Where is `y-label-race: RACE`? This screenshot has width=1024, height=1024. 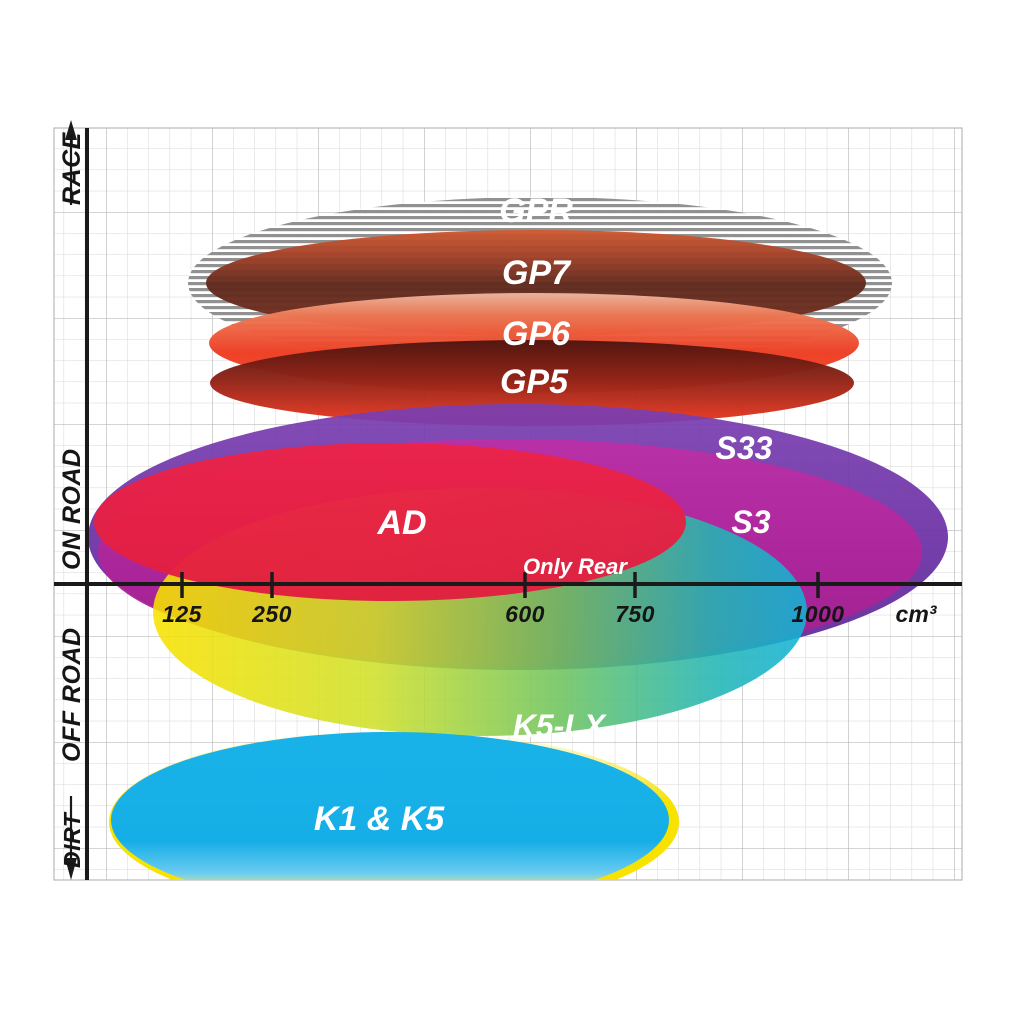 y-label-race: RACE is located at coordinates (72, 168).